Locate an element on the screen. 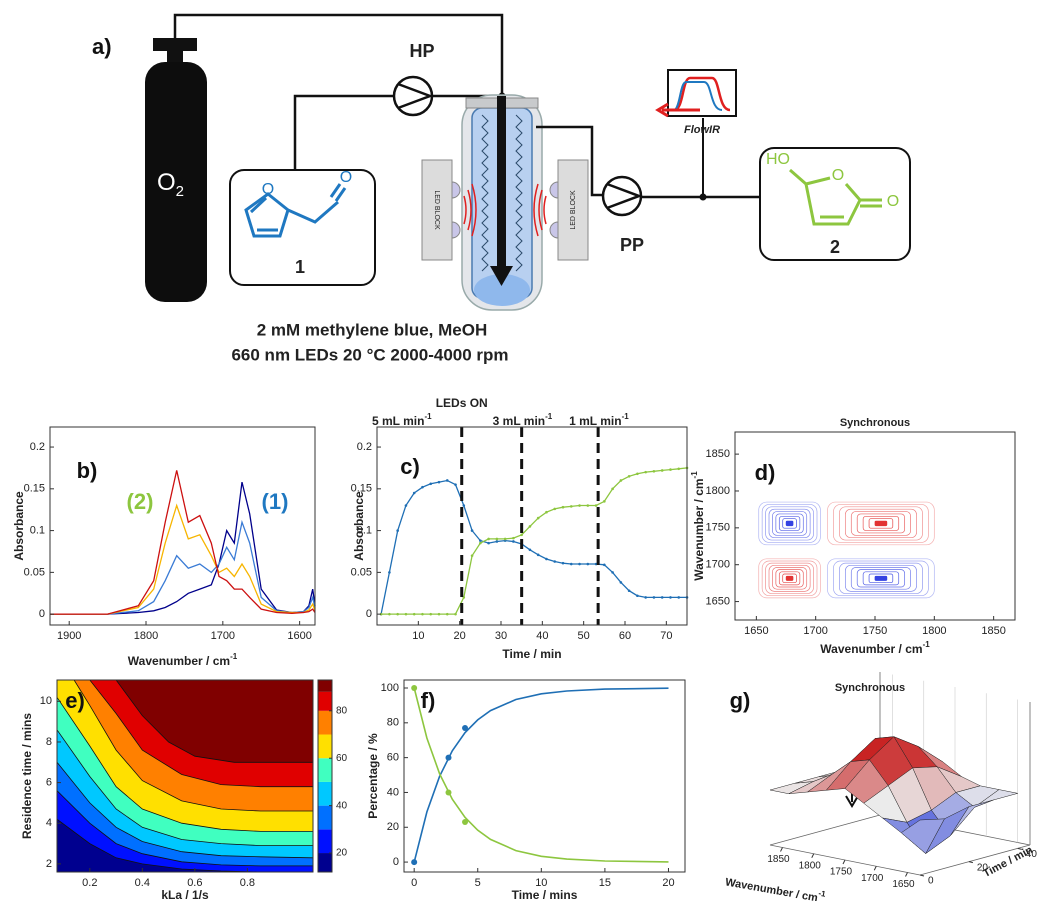 Image resolution: width=1043 pixels, height=901 pixels. x-tick-label: 1800 is located at coordinates (810, 865).